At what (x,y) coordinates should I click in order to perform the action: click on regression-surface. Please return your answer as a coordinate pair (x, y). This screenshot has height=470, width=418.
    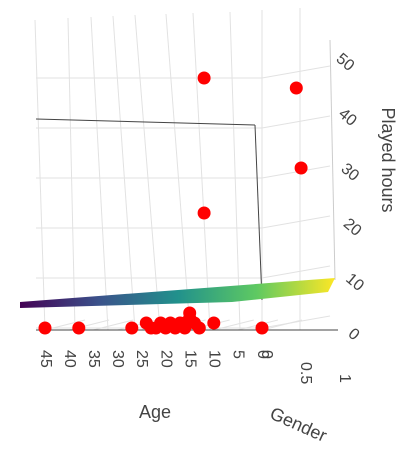
    Looking at the image, I should click on (177, 293).